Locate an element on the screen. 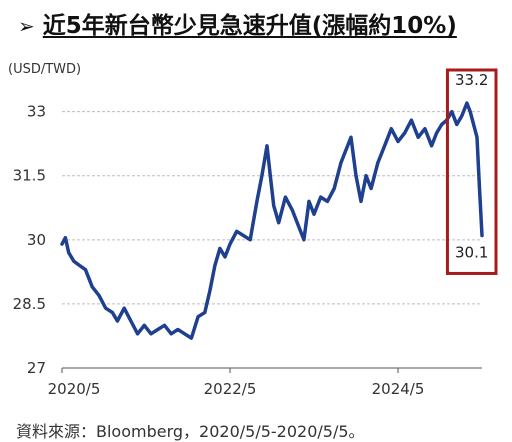 This screenshot has height=442, width=512. x-tick-label: 2020/5 is located at coordinates (74, 389).